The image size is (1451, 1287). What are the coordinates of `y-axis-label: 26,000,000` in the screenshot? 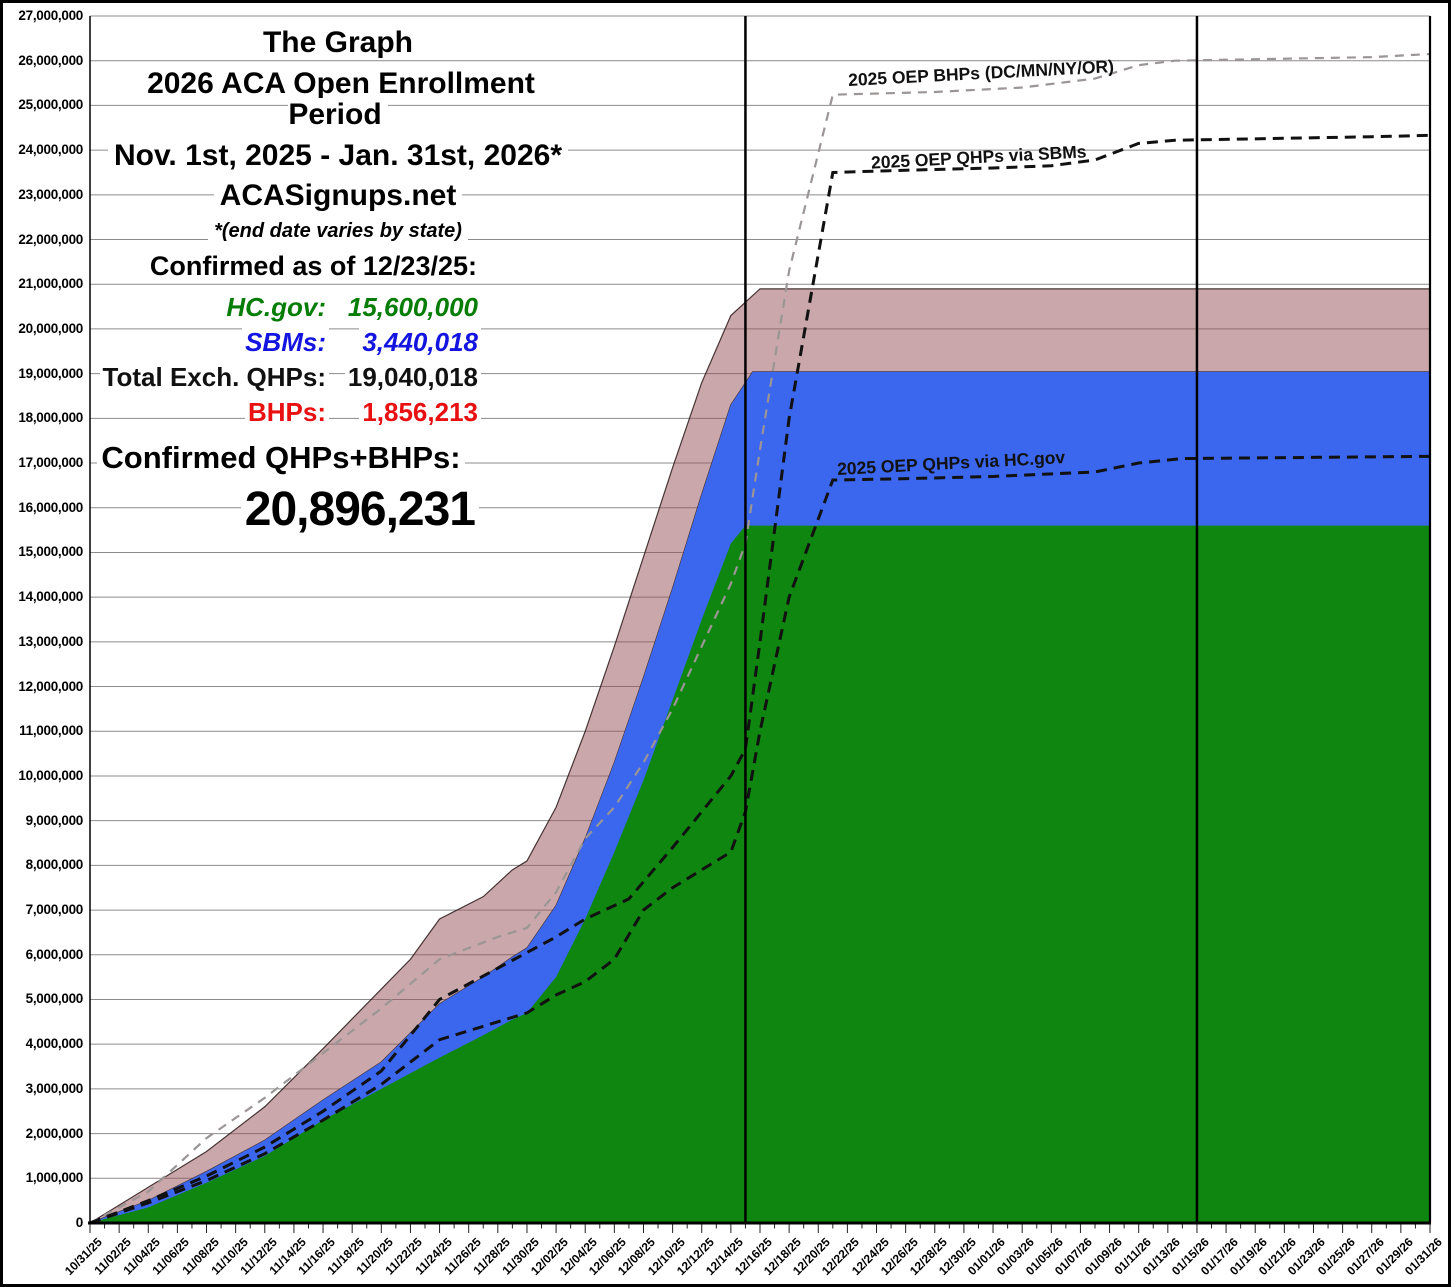 It's located at (50, 60).